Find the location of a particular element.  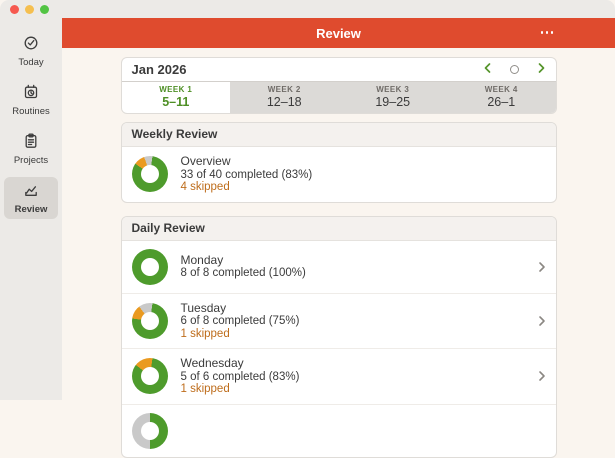

week-tab-range: 5–11 is located at coordinates (176, 102).